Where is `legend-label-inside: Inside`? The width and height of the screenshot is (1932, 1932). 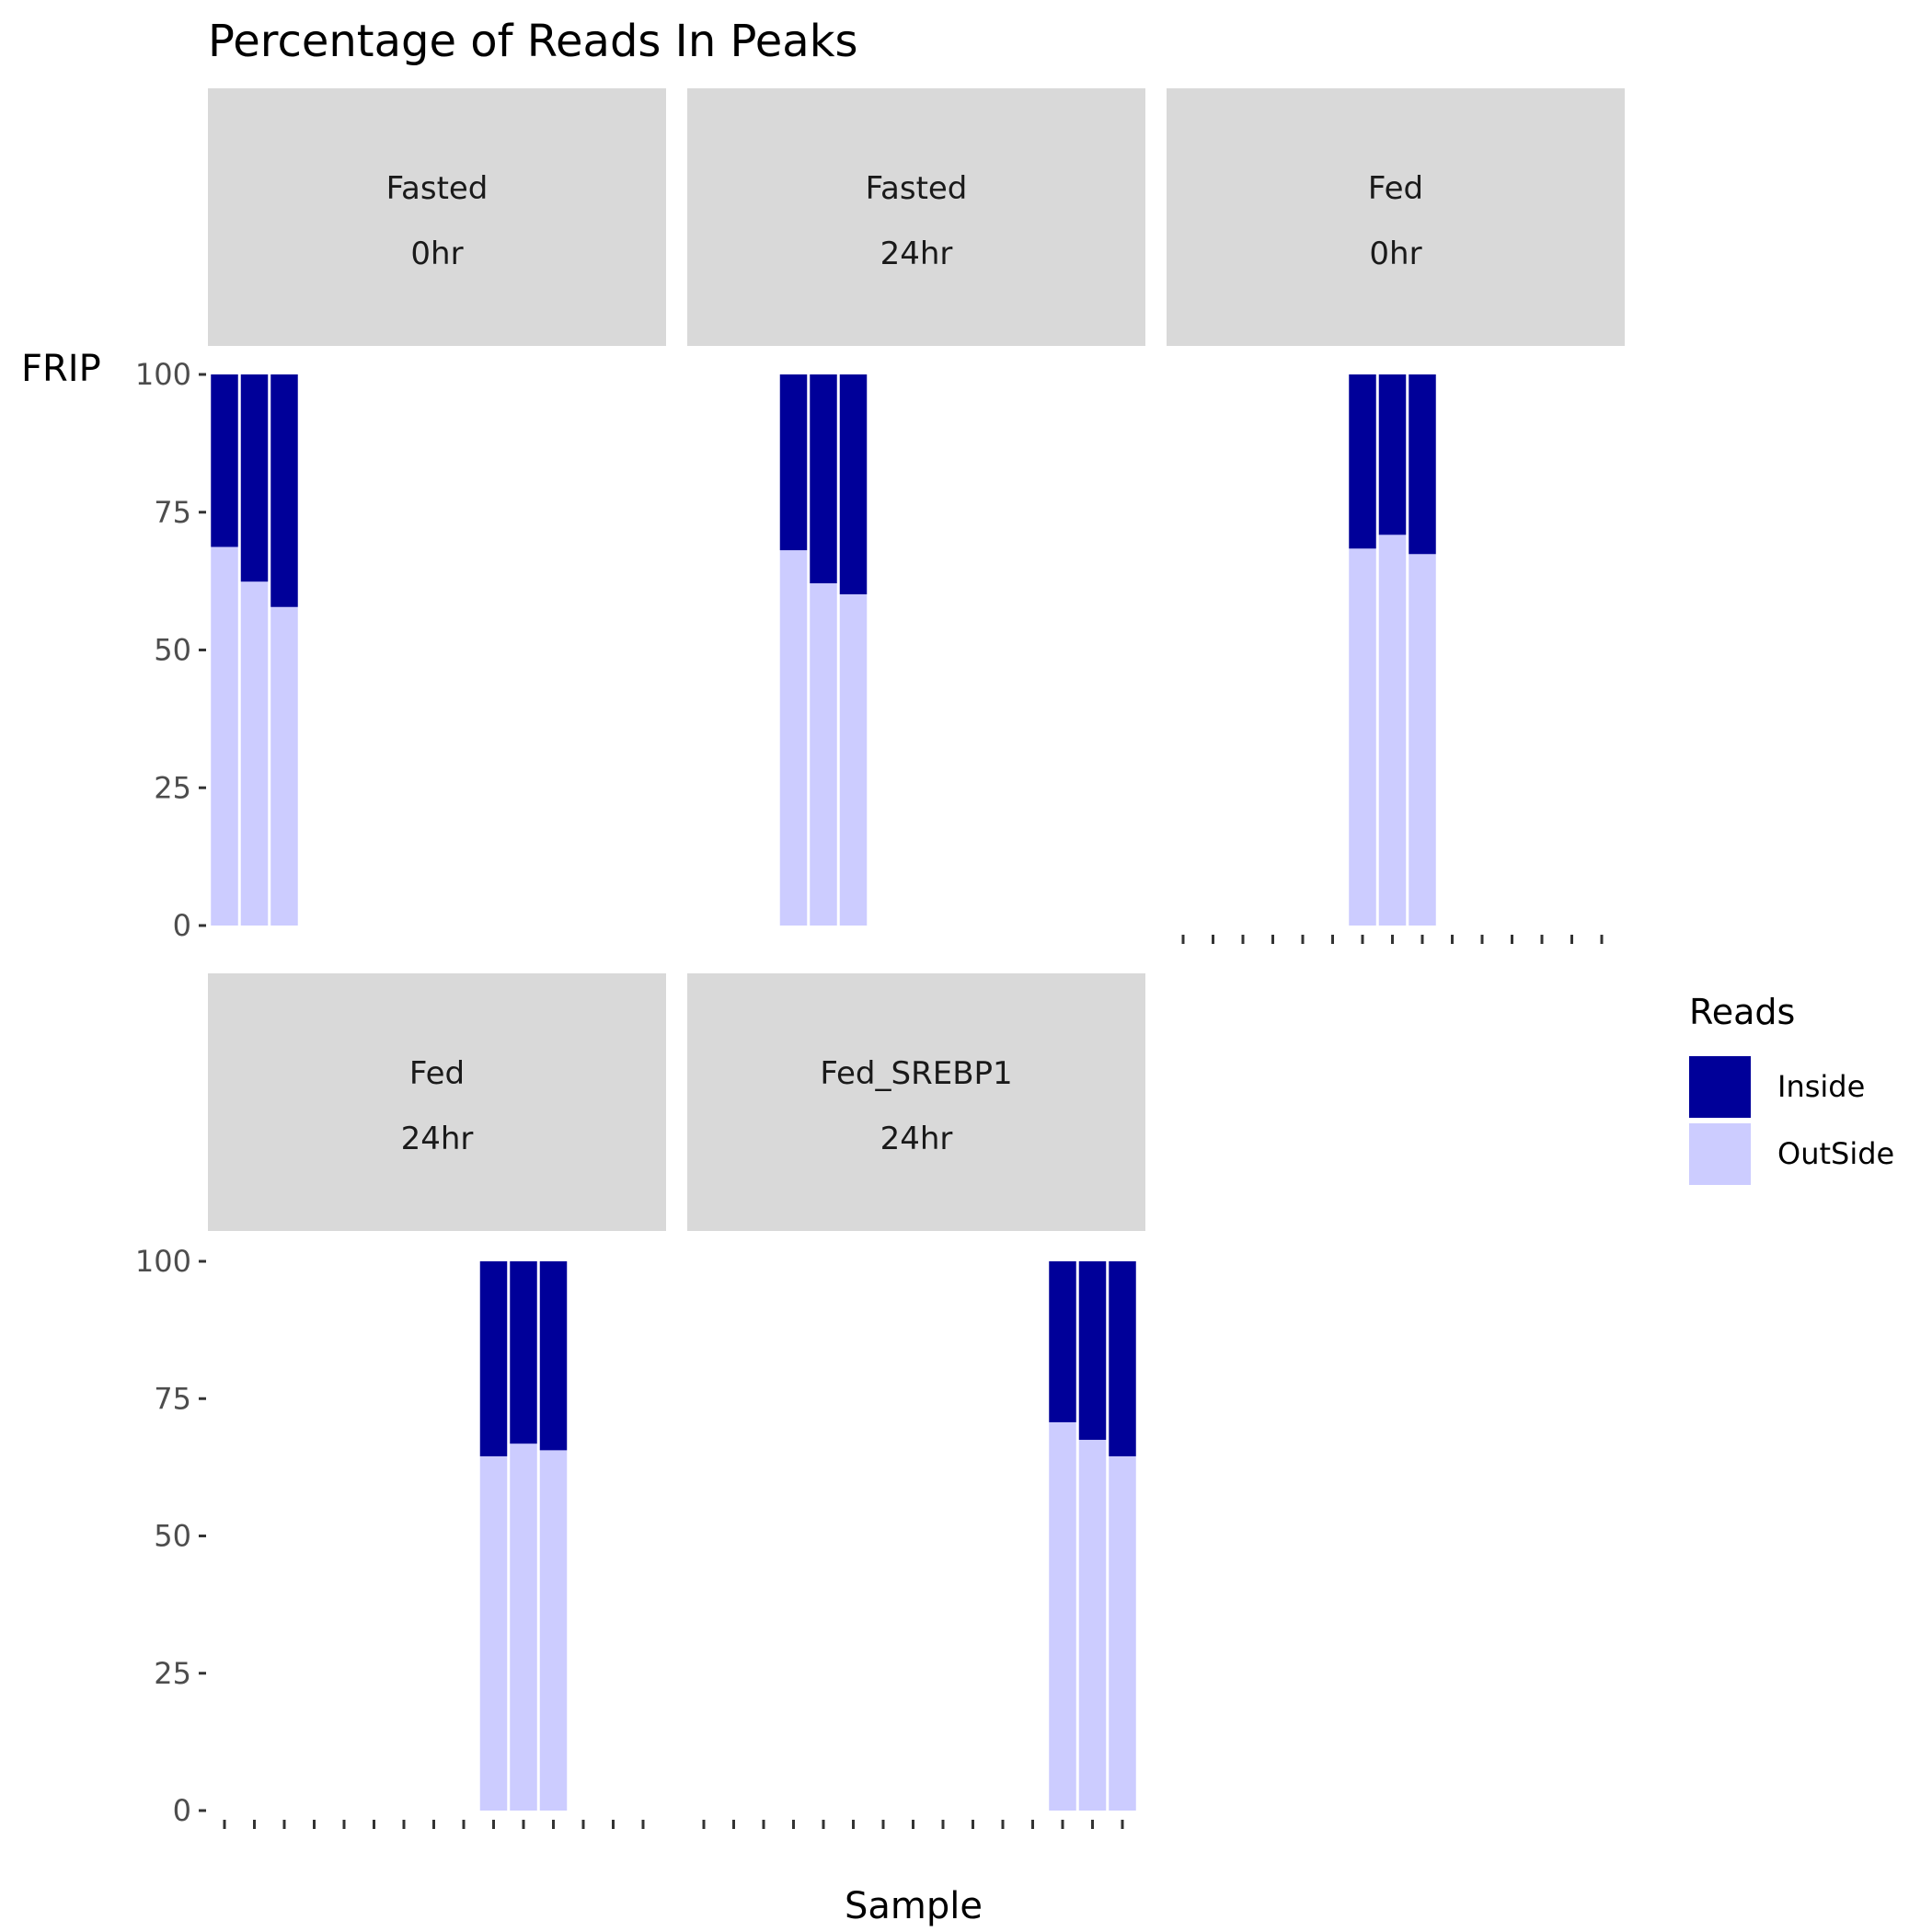 legend-label-inside: Inside is located at coordinates (1821, 1086).